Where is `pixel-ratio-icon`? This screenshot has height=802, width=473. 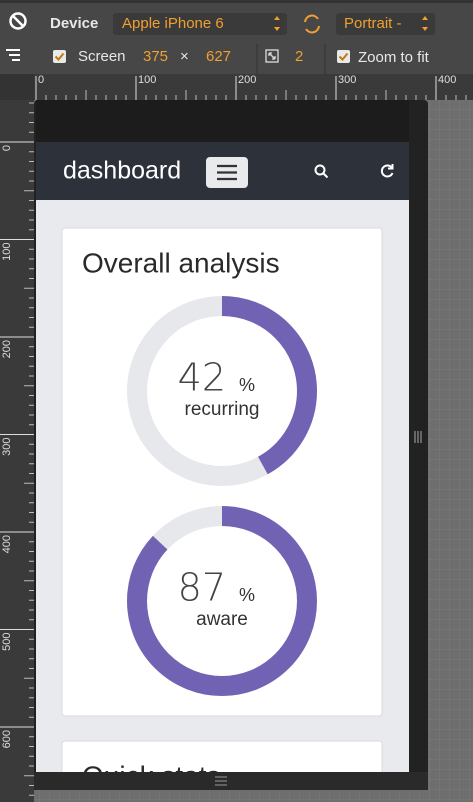 pixel-ratio-icon is located at coordinates (272, 56).